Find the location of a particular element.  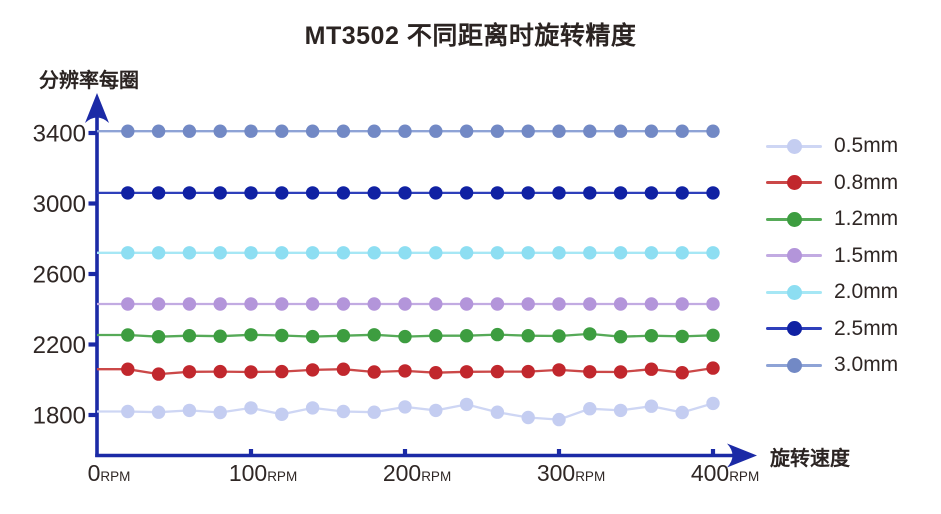

x-tick-label: 0RPM is located at coordinates (109, 473).